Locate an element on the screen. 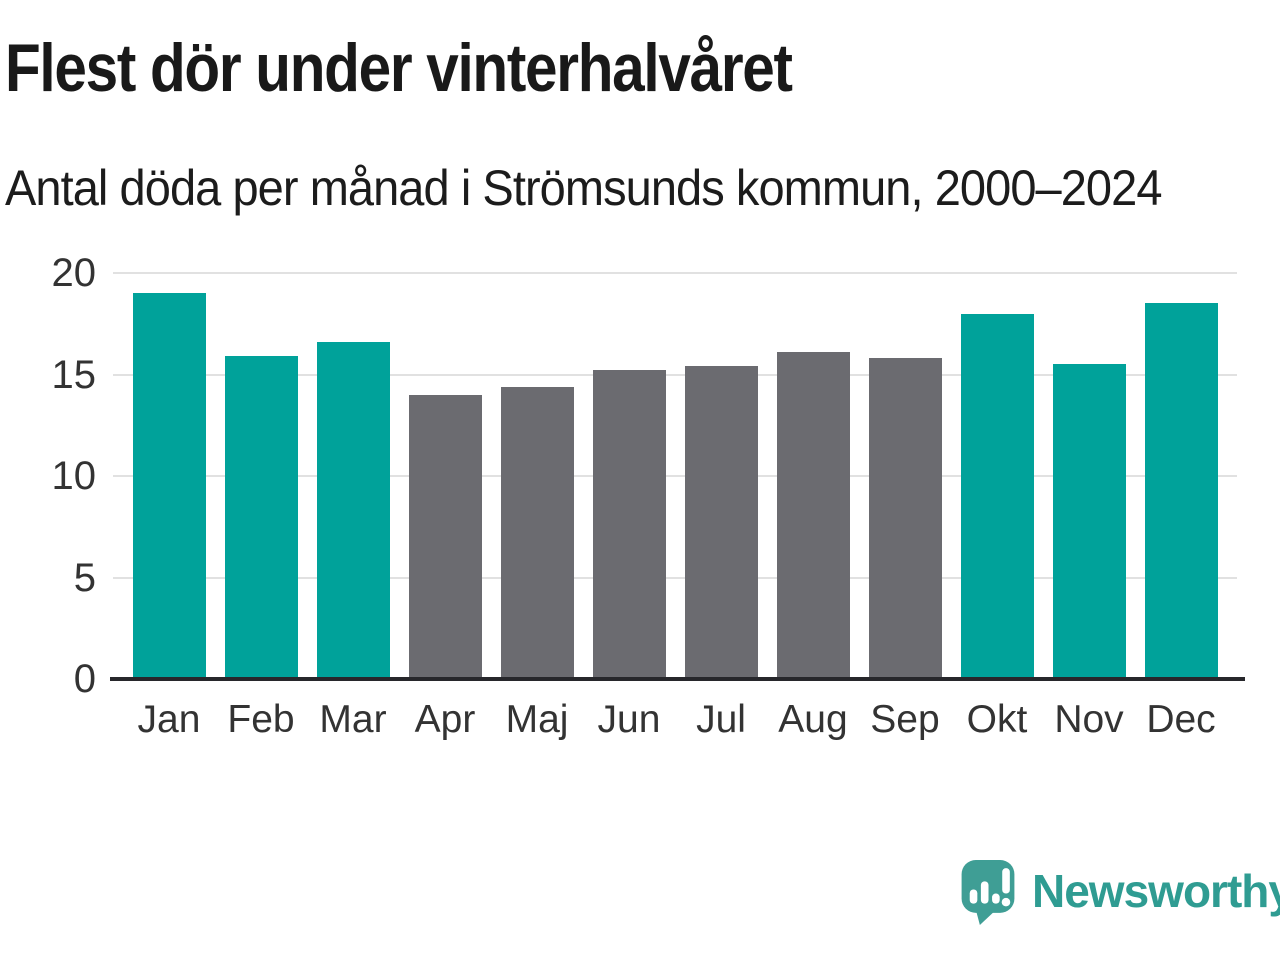  bar-slot-mar is located at coordinates (353, 476).